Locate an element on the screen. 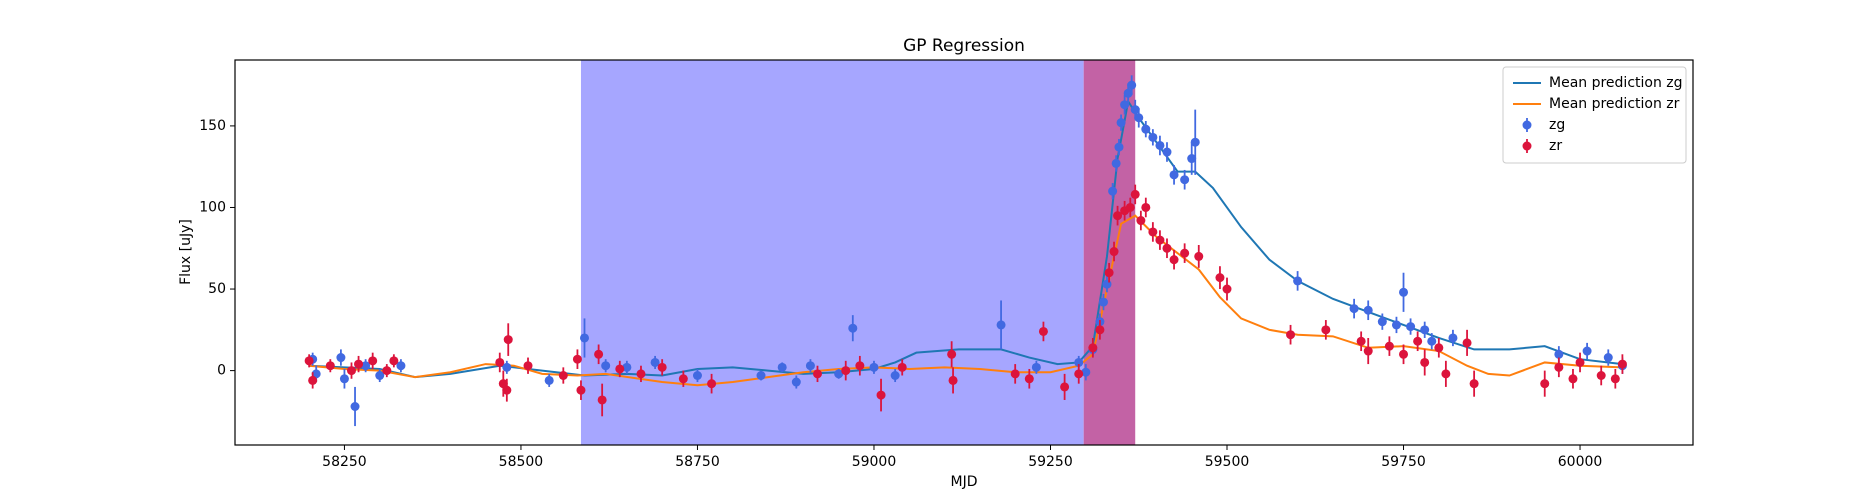 This screenshot has width=1875, height=500. legend-label: zr is located at coordinates (1555, 146).